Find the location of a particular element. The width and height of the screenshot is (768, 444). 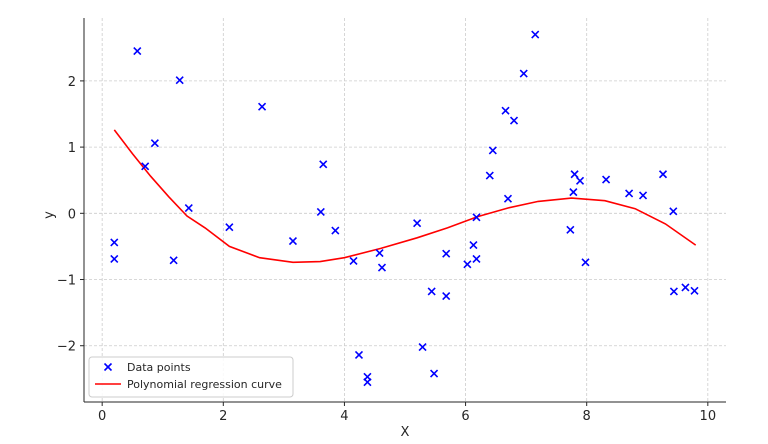

y-tick-label: 0 is located at coordinates (72, 214).